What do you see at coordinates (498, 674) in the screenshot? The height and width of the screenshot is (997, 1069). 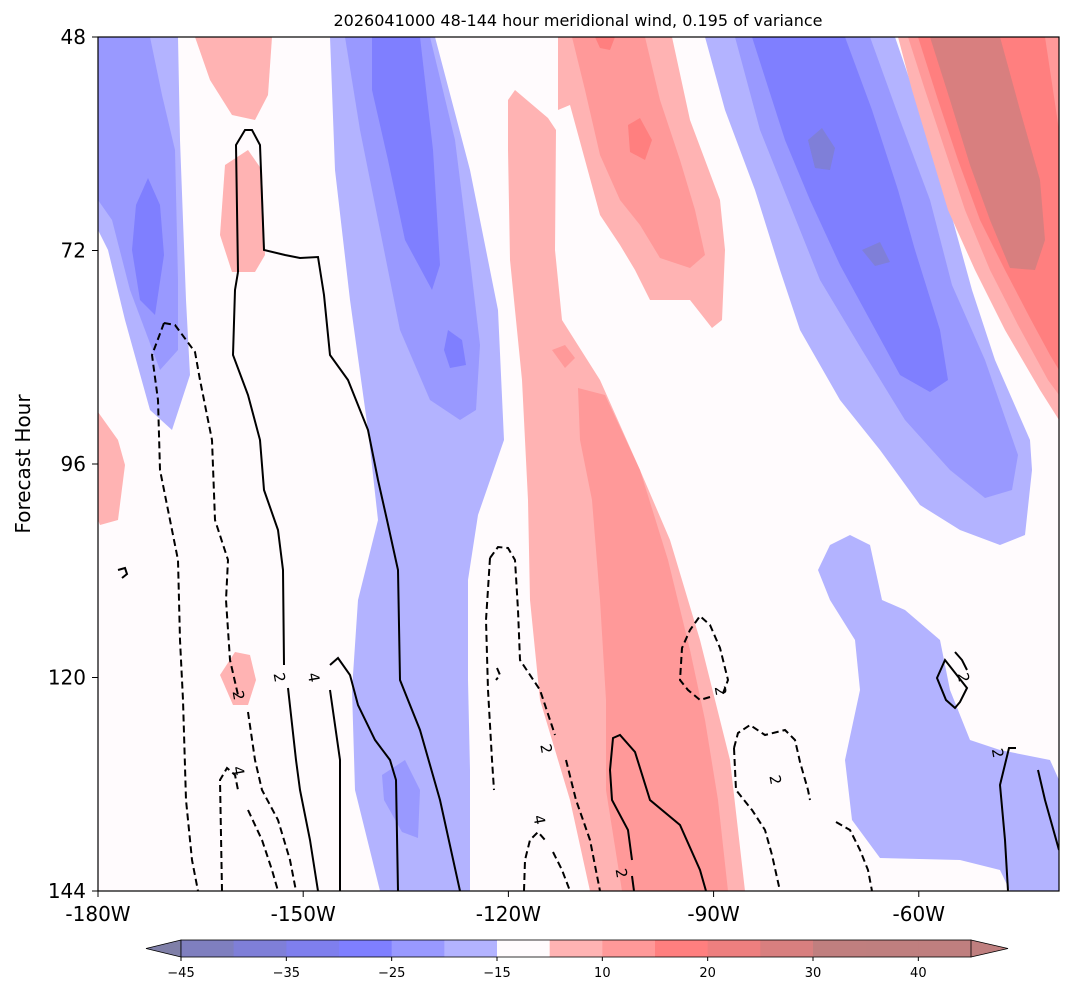 I see `contour-dashed-small` at bounding box center [498, 674].